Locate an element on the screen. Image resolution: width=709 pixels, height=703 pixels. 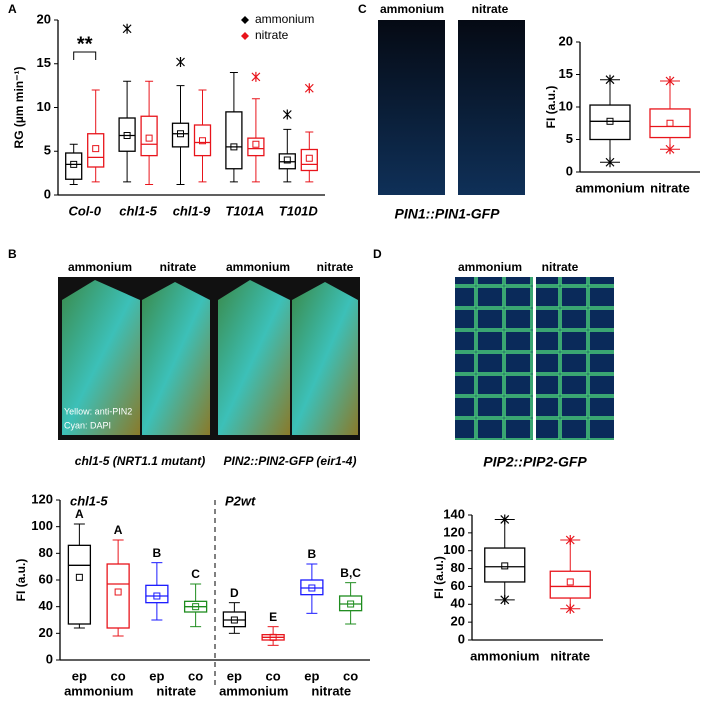
stain-label: Cyan: DAPI is located at coordinates (87, 425).